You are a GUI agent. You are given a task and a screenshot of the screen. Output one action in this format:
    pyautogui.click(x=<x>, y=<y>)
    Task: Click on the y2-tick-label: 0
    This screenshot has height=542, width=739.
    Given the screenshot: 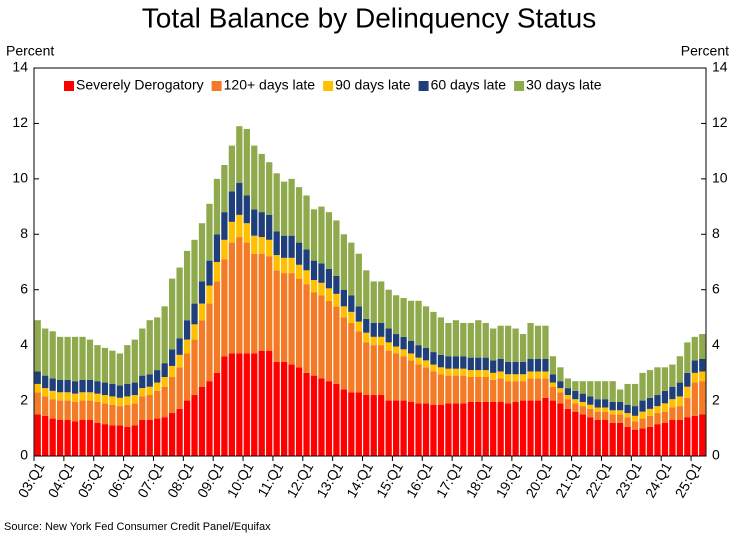 What is the action you would take?
    pyautogui.click(x=716, y=455)
    